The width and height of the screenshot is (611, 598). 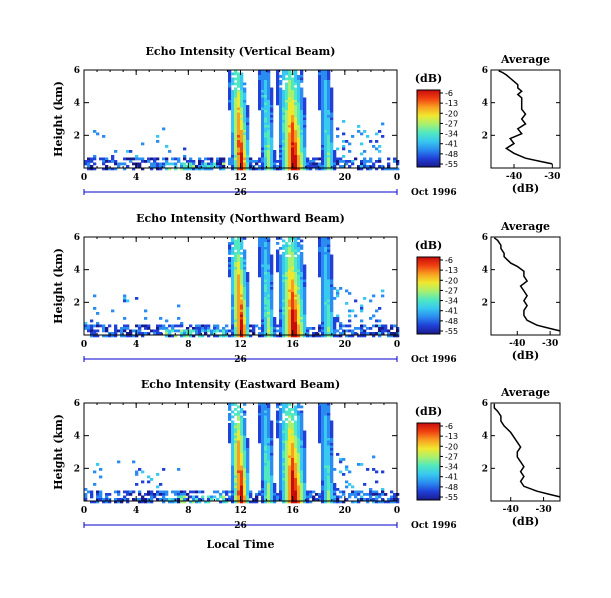 I want to click on panel-title: Echo Intensity (Eastward Beam), so click(x=240, y=384).